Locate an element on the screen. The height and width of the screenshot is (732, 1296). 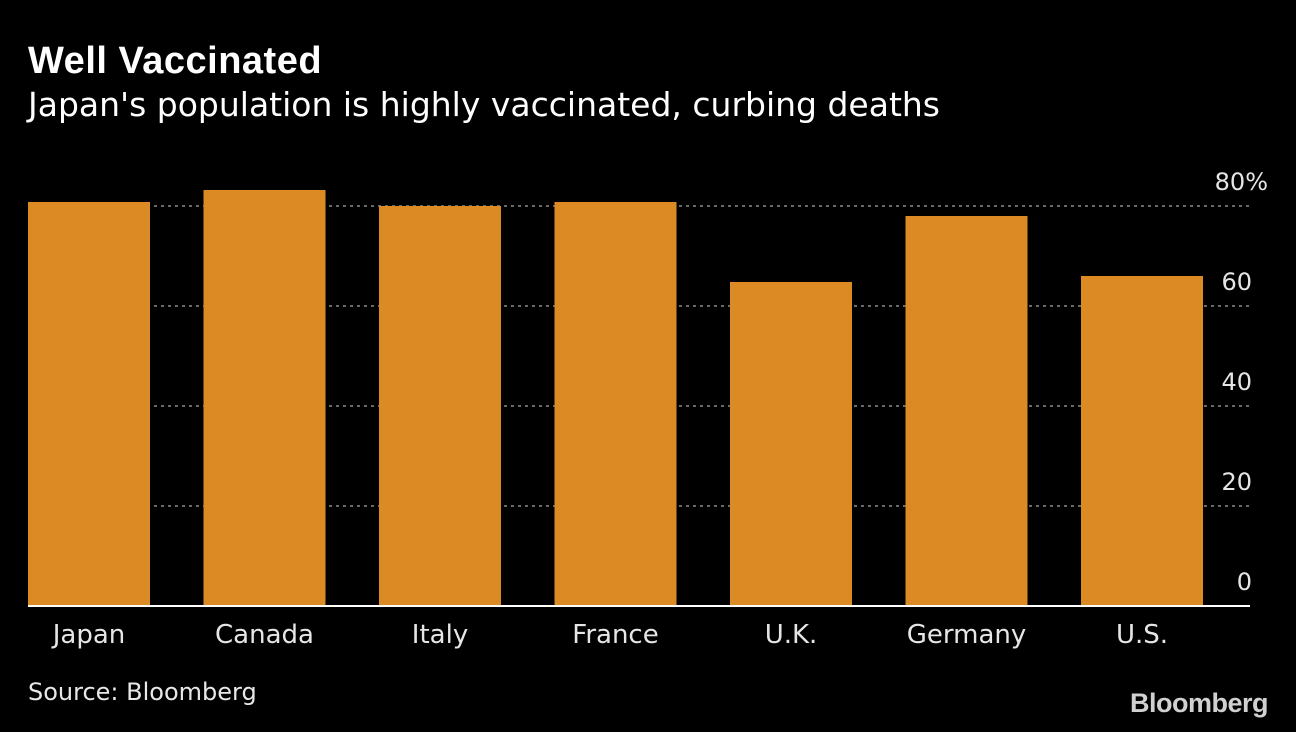
x-tick-label: Japan is located at coordinates (88, 635).